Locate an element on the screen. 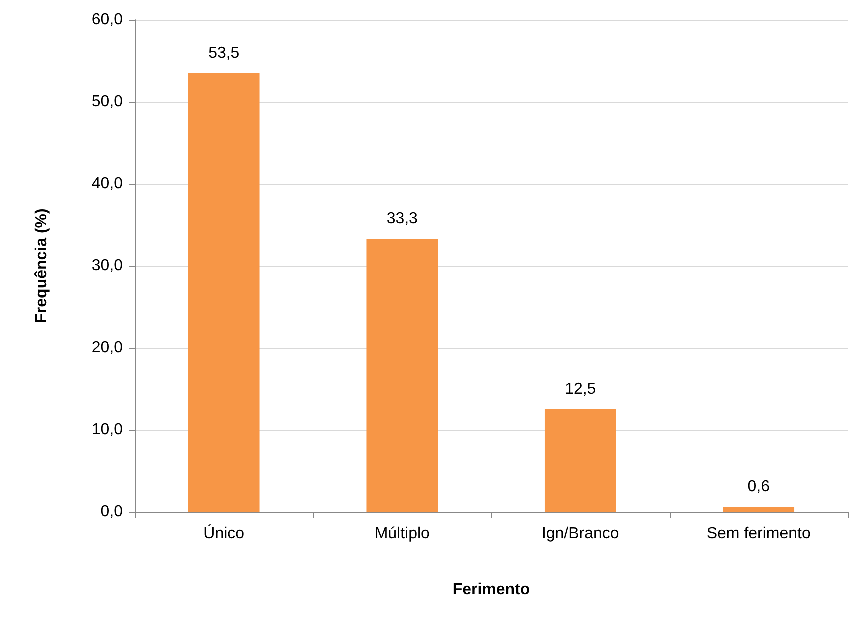 This screenshot has width=854, height=617. y-tick-label: 60,0 is located at coordinates (108, 20).